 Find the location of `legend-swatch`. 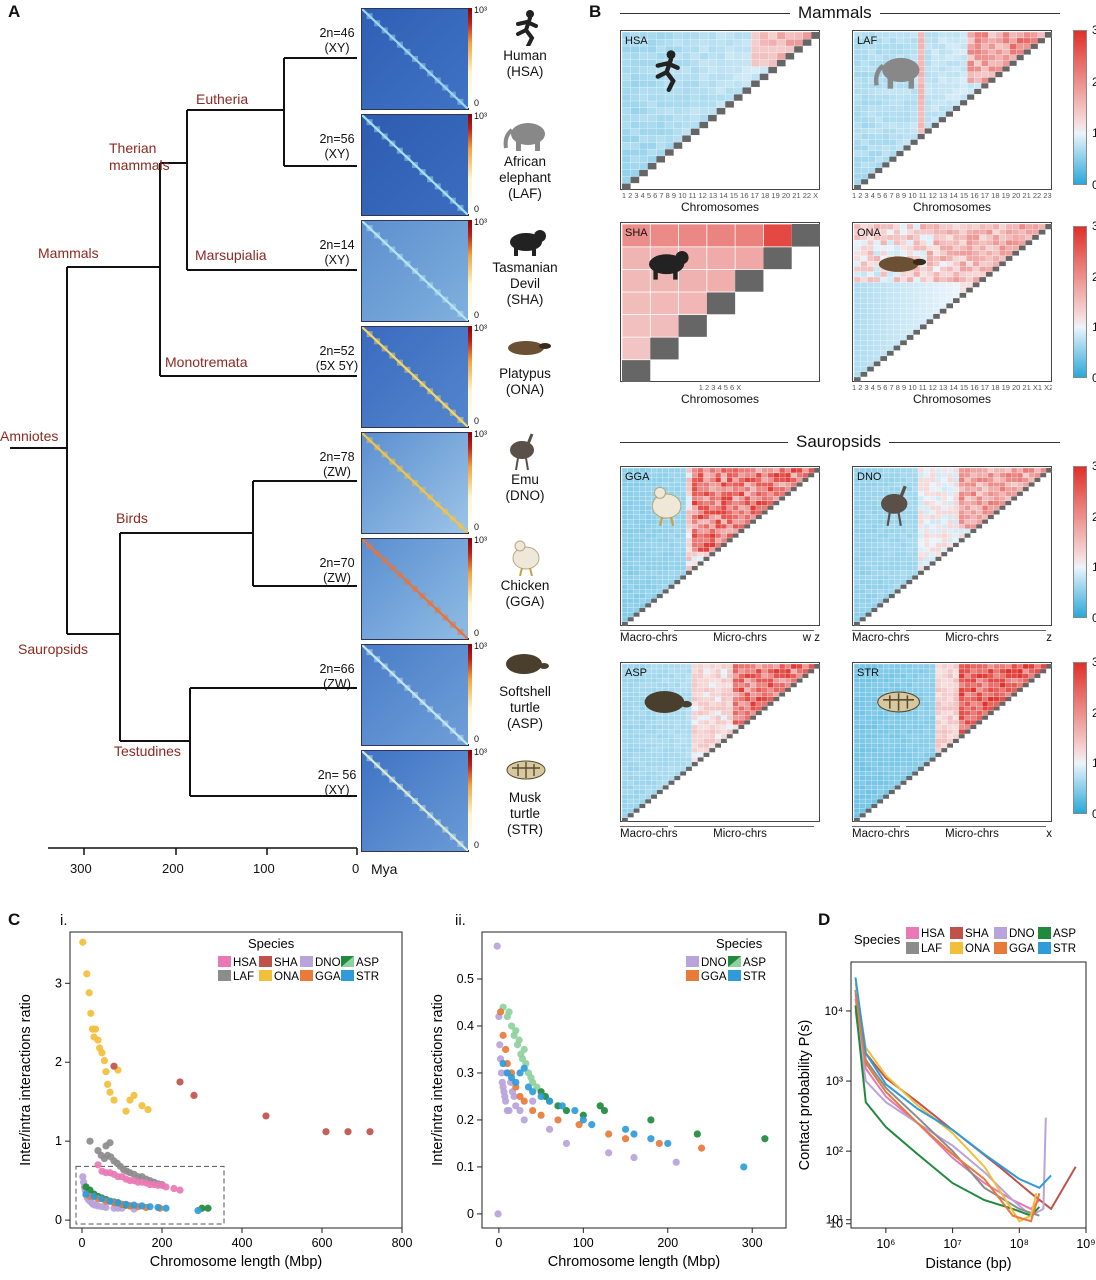

legend-swatch is located at coordinates (956, 948).